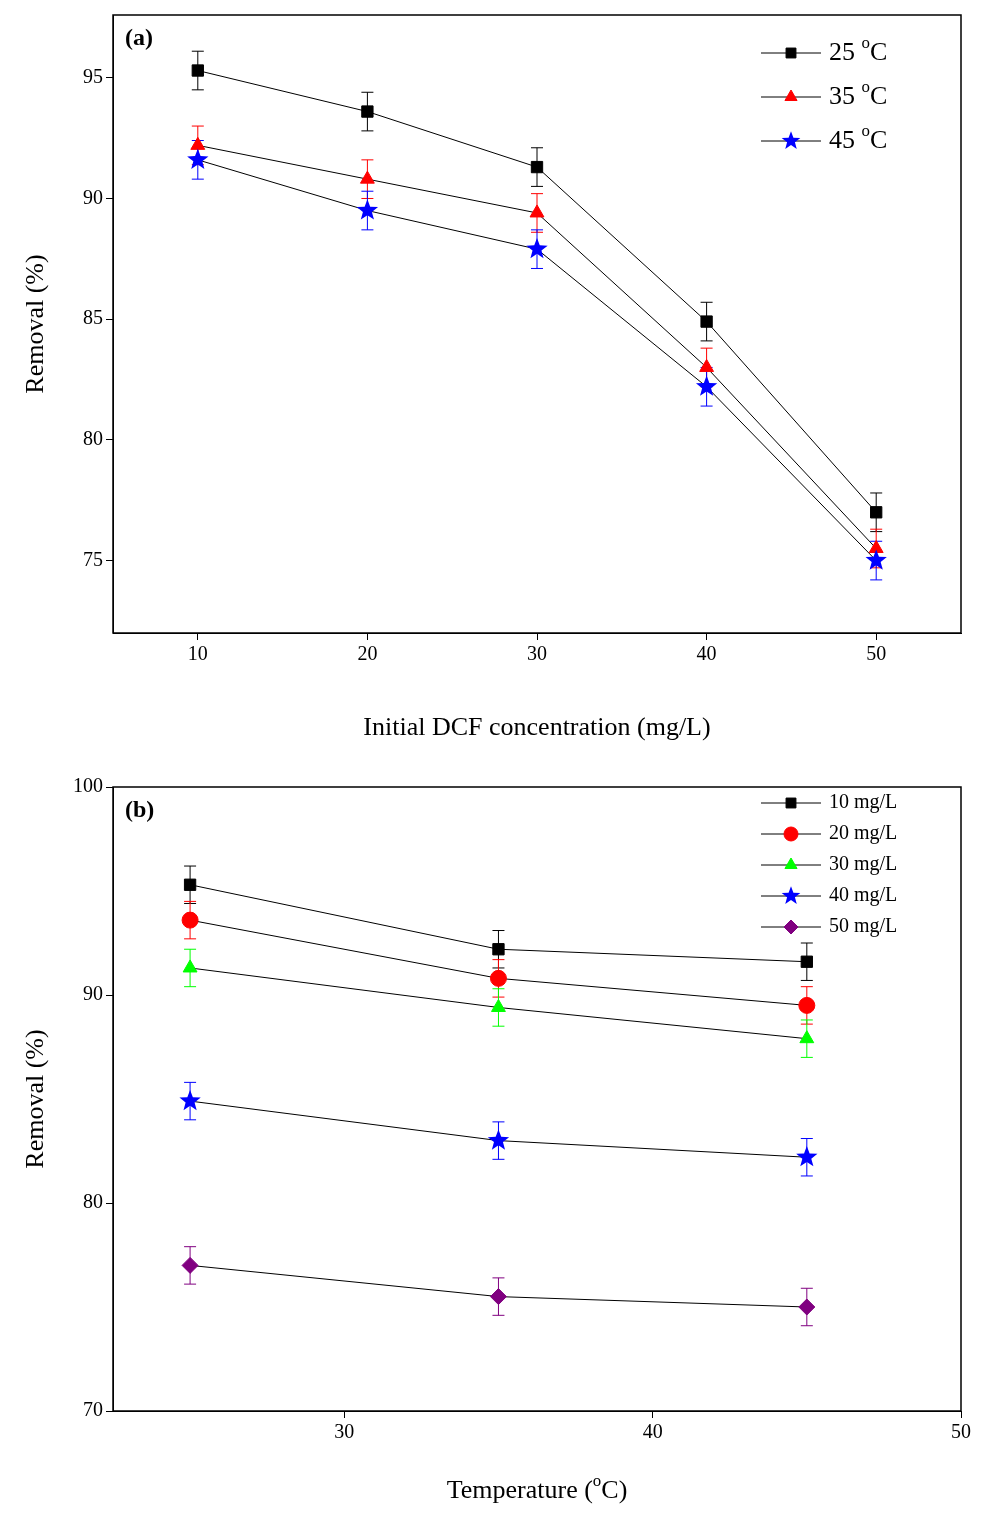 This screenshot has height=1513, width=983. What do you see at coordinates (93, 558) in the screenshot?
I see `y-tick-label: 75` at bounding box center [93, 558].